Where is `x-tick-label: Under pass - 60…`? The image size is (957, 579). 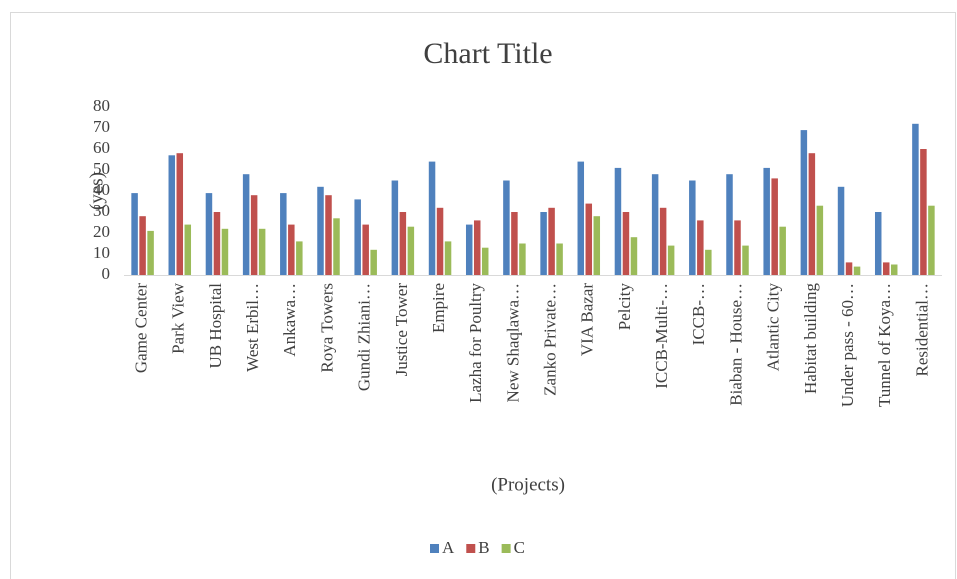 x-tick-label: Under pass - 60… is located at coordinates (847, 345).